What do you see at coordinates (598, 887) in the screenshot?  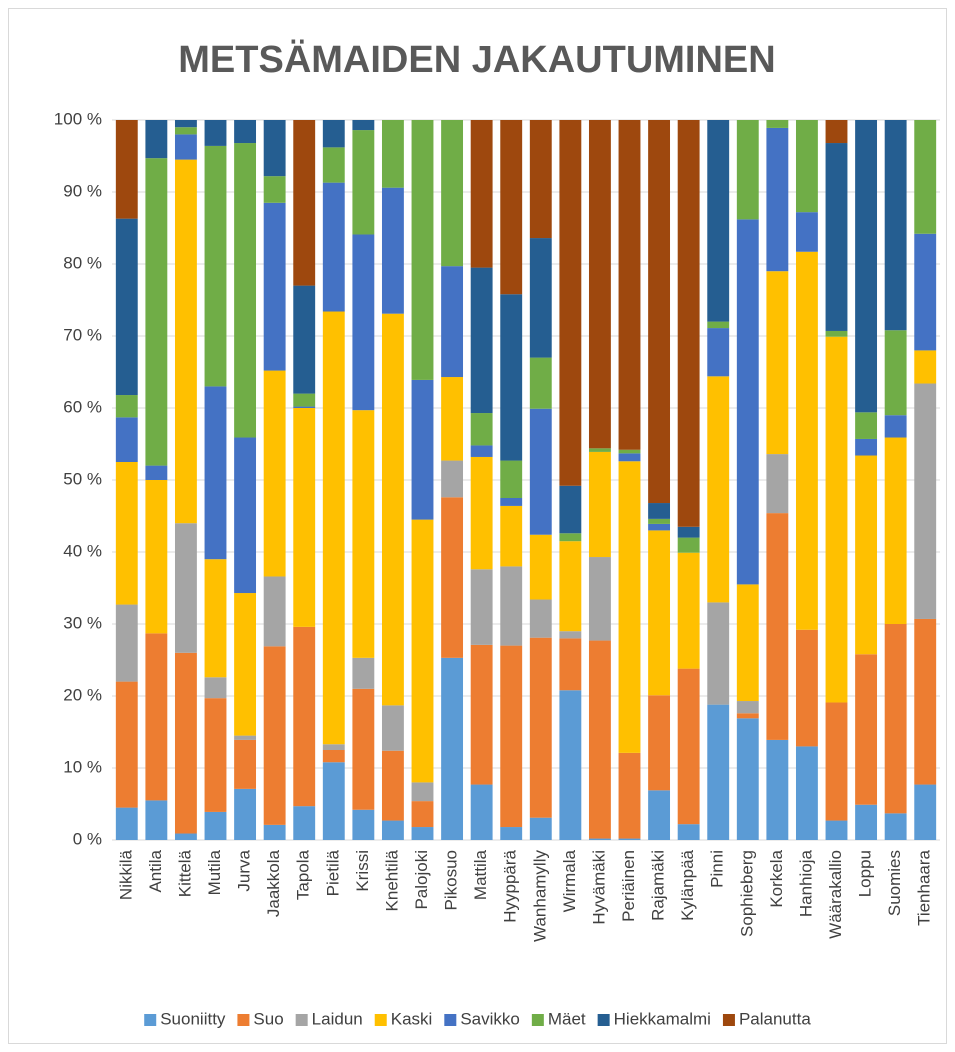 I see `x-tick-label: Hyvämäki` at bounding box center [598, 887].